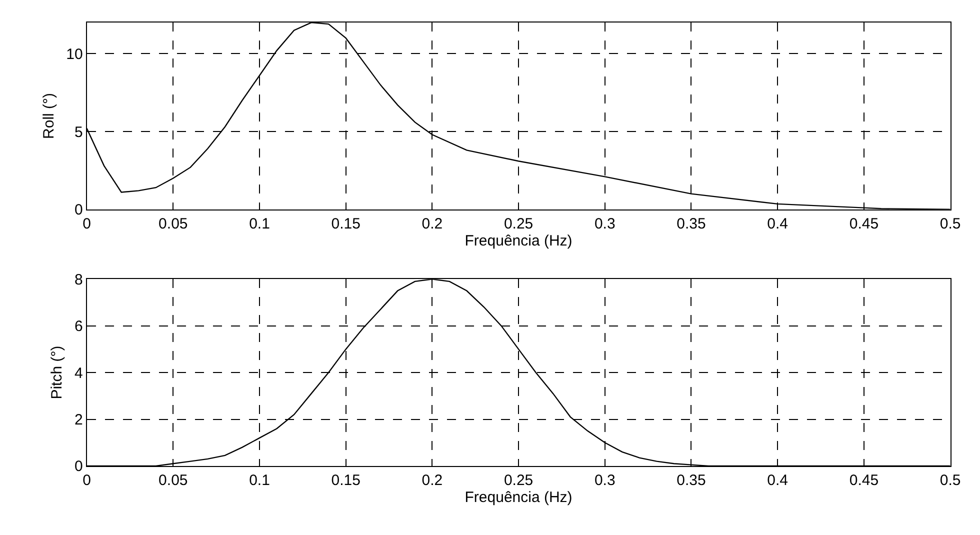  Describe the element at coordinates (78, 132) in the screenshot. I see `y-tick-label: 5` at that location.